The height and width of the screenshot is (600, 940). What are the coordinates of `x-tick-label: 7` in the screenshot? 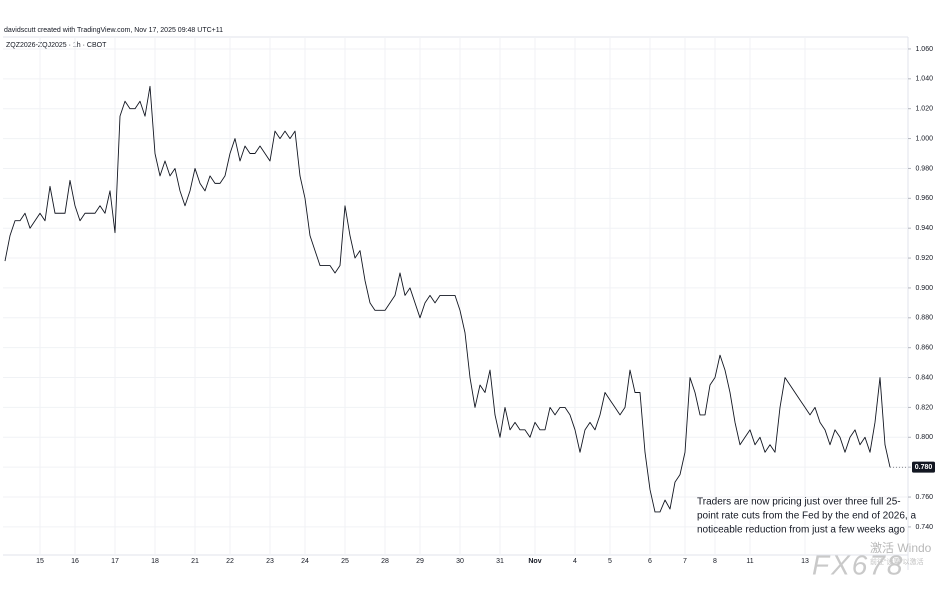 It's located at (685, 561).